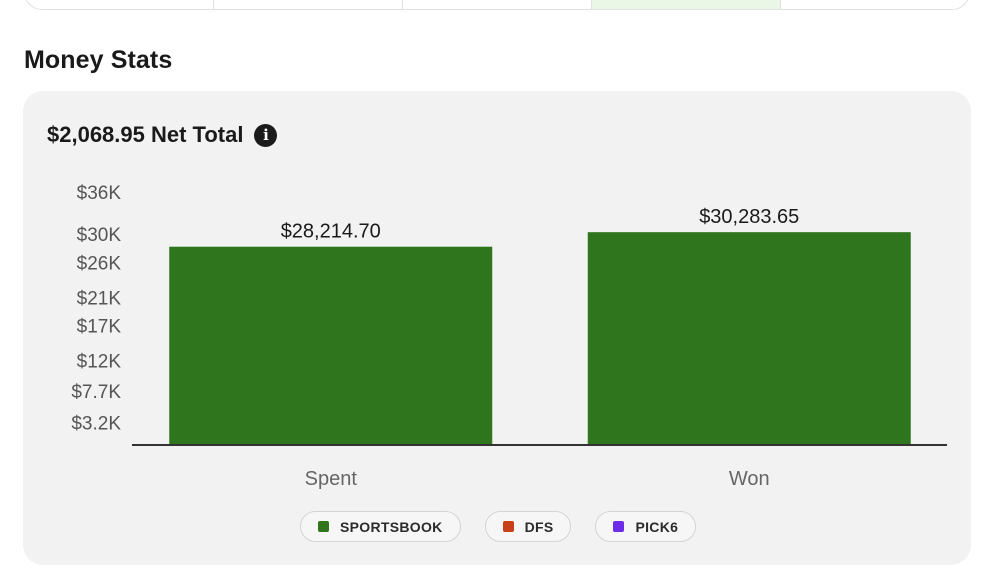  What do you see at coordinates (331, 479) in the screenshot?
I see `x-tick-label: Spent` at bounding box center [331, 479].